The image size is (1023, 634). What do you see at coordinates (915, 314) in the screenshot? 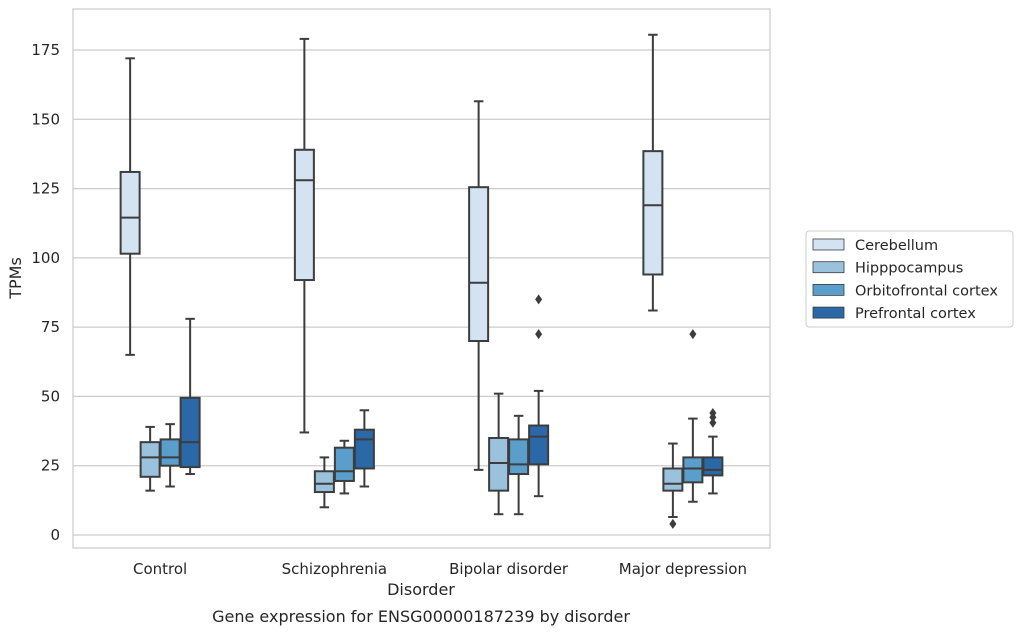
I see `legend-label: Prefrontal cortex` at bounding box center [915, 314].